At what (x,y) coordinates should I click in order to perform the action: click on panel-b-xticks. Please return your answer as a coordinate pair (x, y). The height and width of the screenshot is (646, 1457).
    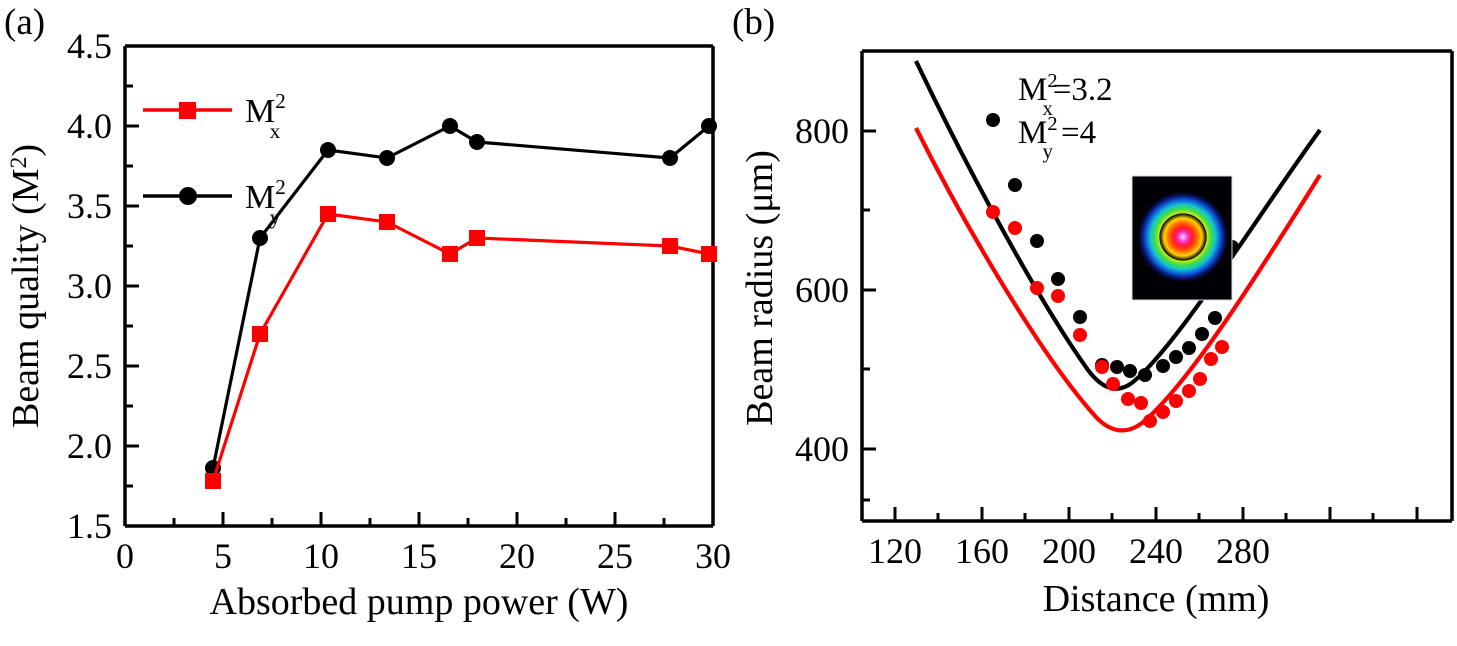
    Looking at the image, I should click on (1156, 514).